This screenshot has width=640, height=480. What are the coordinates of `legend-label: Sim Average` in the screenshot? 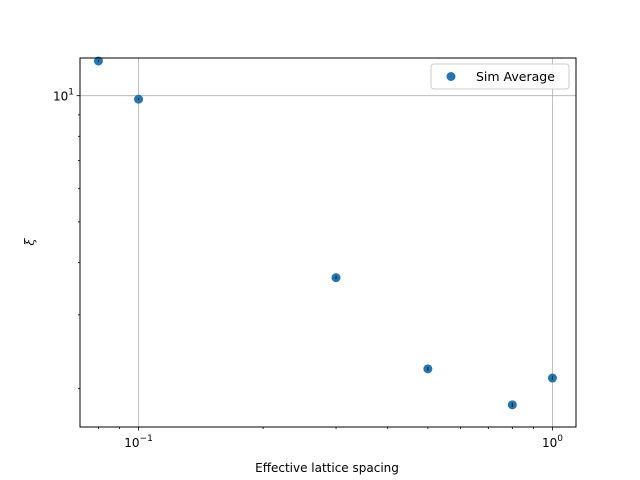 It's located at (515, 76).